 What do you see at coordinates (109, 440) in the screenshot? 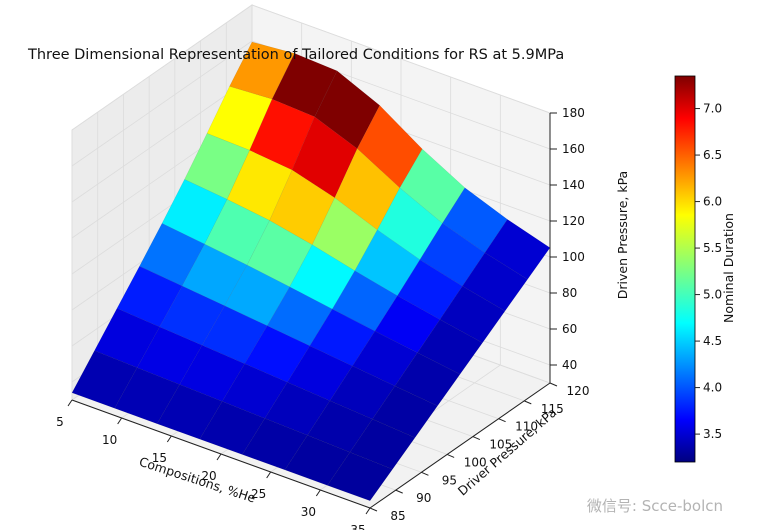
I see `x-tick-label: 10` at bounding box center [109, 440].